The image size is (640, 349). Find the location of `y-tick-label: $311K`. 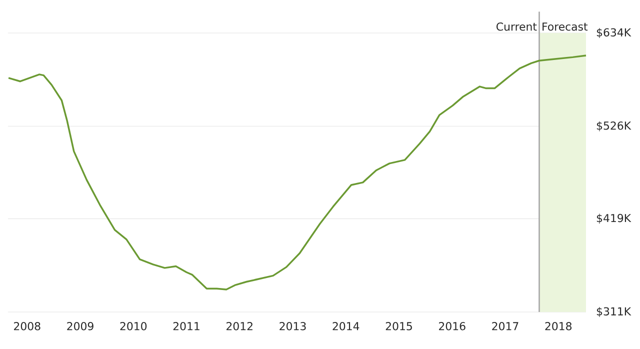

y-tick-label: $311K is located at coordinates (614, 312).